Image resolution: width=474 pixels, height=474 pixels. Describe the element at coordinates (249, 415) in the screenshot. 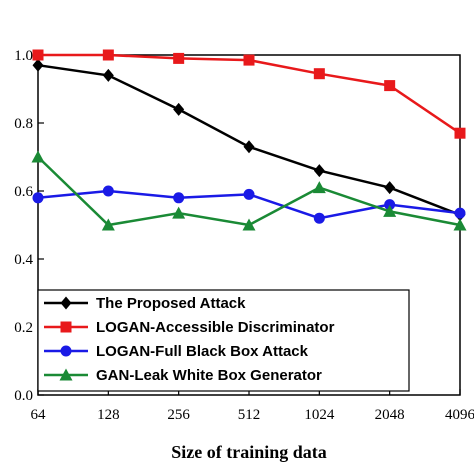

I see `x-tick-label: 512` at that location.